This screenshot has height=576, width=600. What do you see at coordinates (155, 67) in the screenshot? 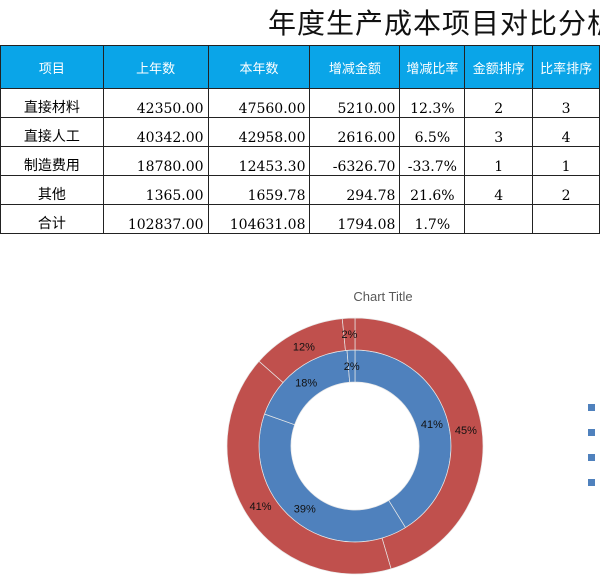
I see `column-header: 上年数` at bounding box center [155, 67].